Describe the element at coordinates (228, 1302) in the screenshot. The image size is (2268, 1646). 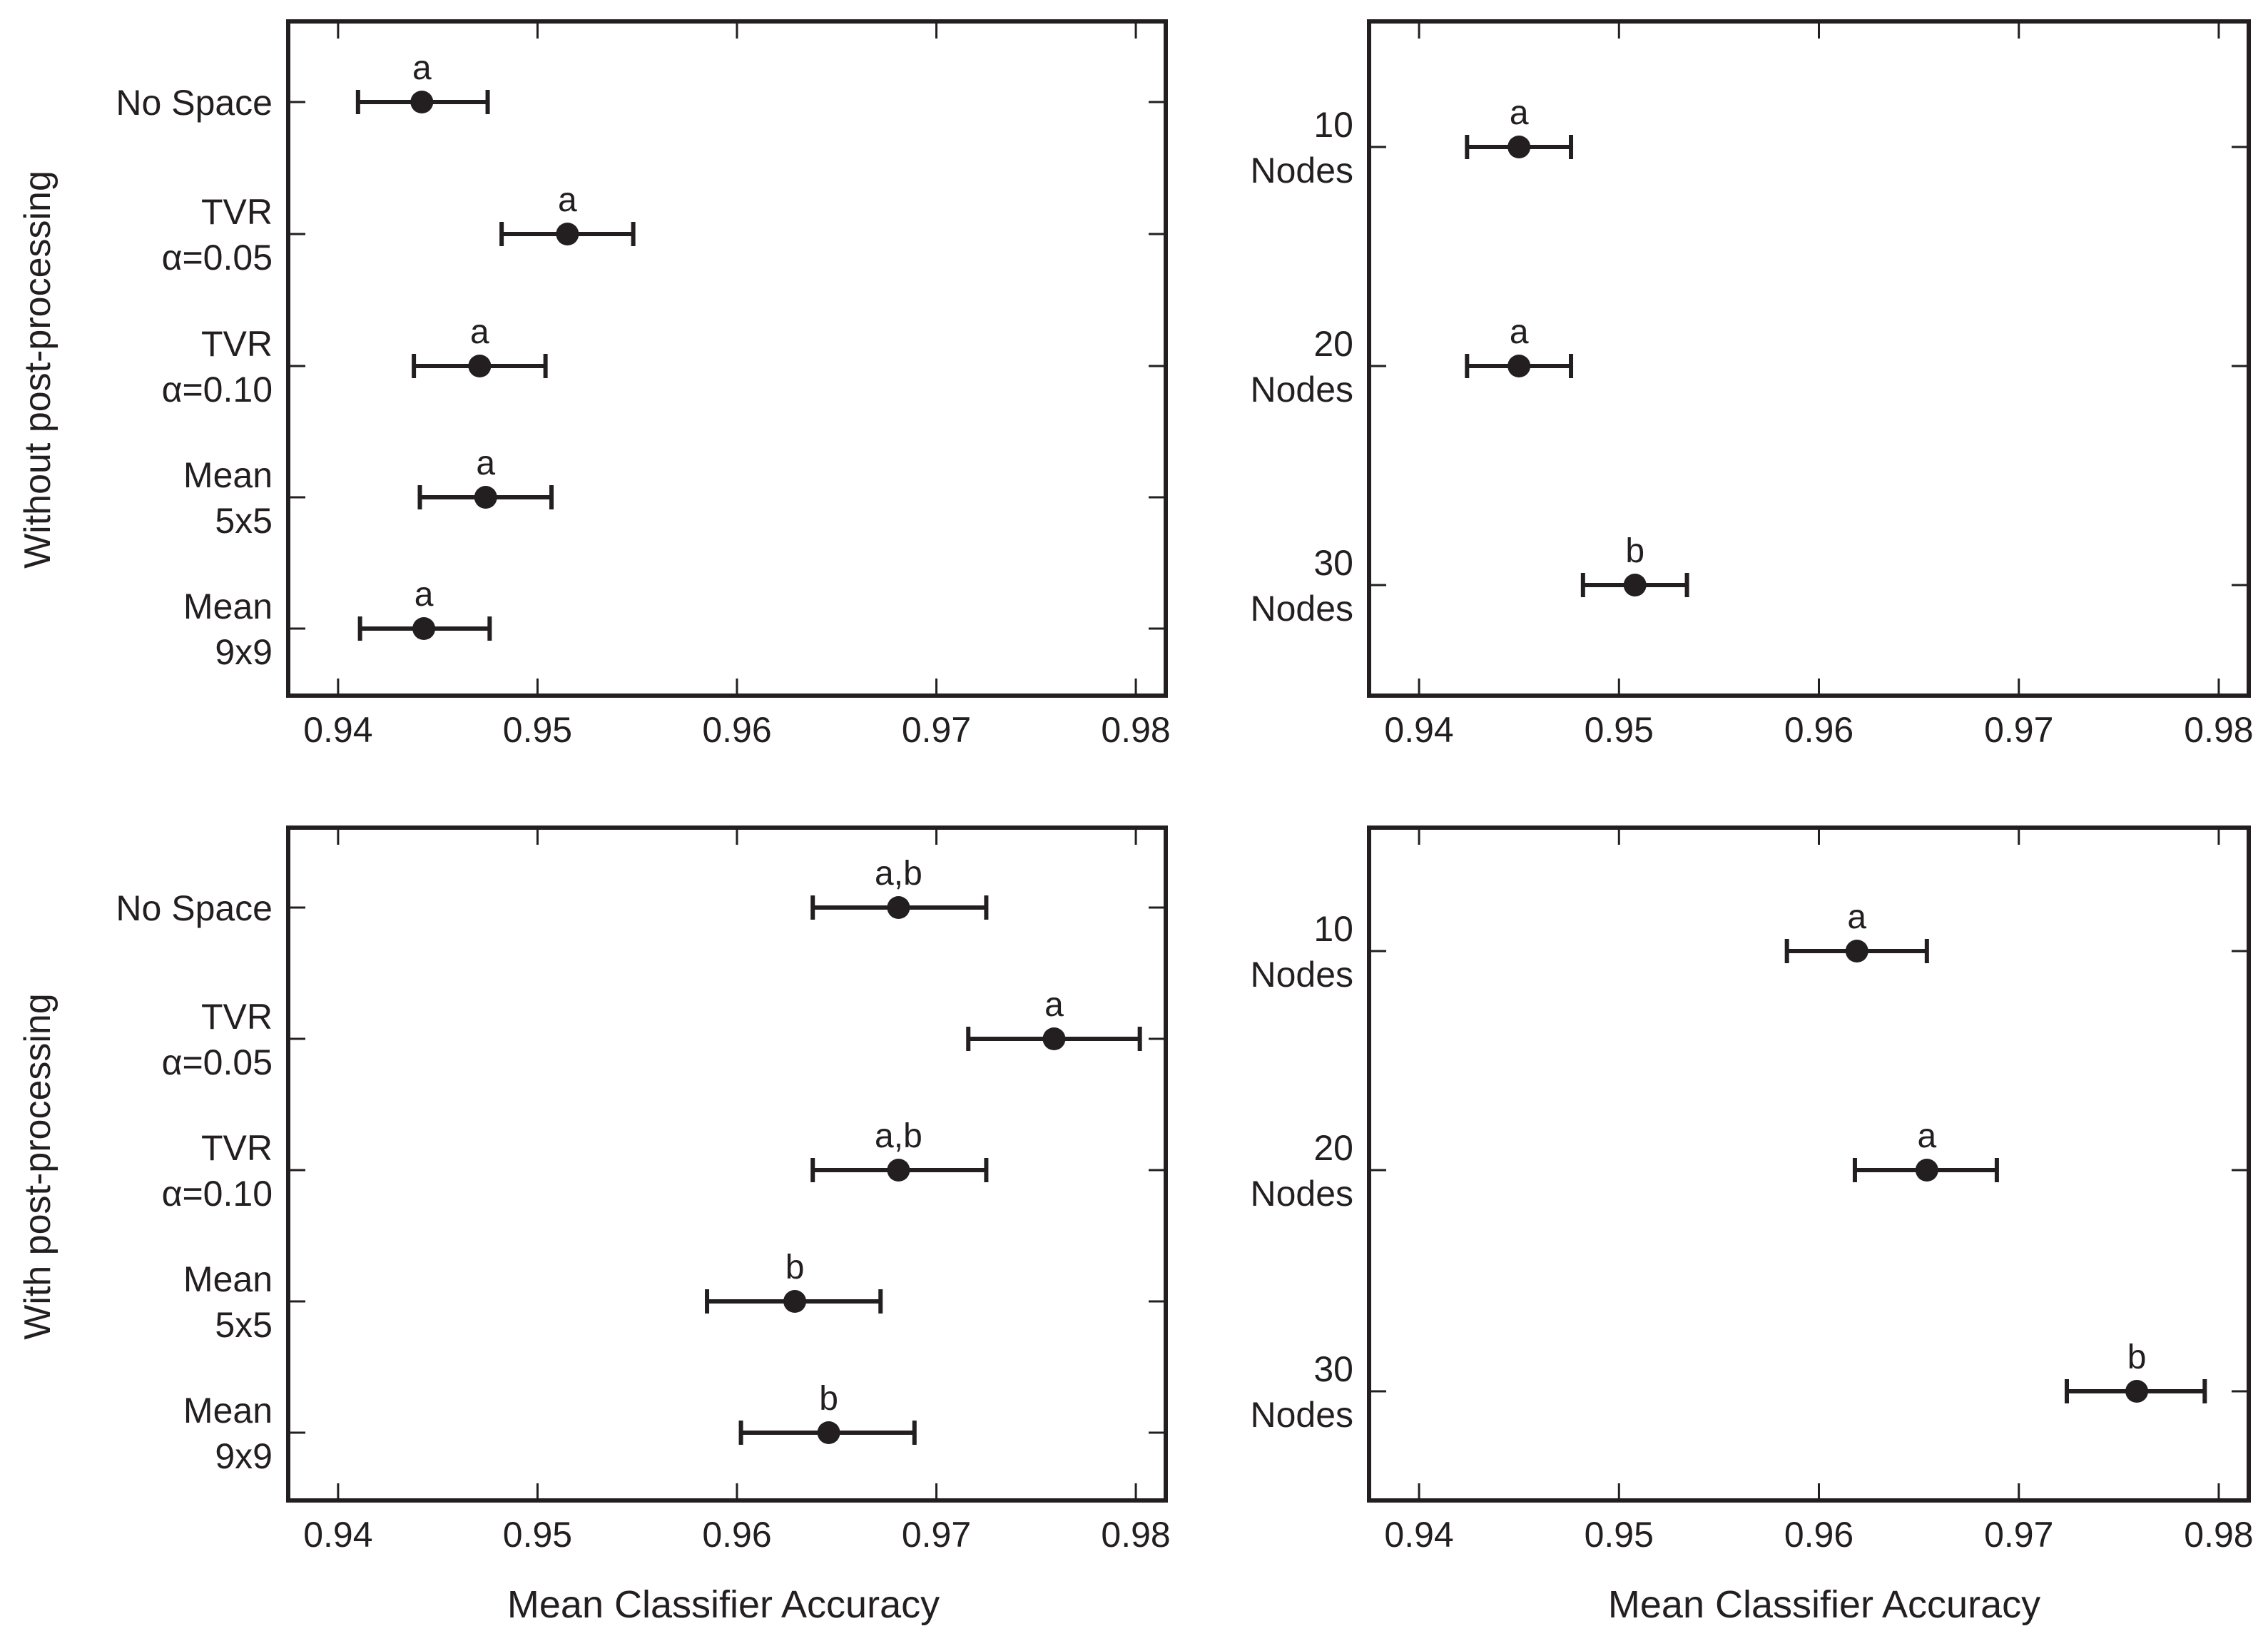
I see `y-category-label: Mean 5x5` at that location.